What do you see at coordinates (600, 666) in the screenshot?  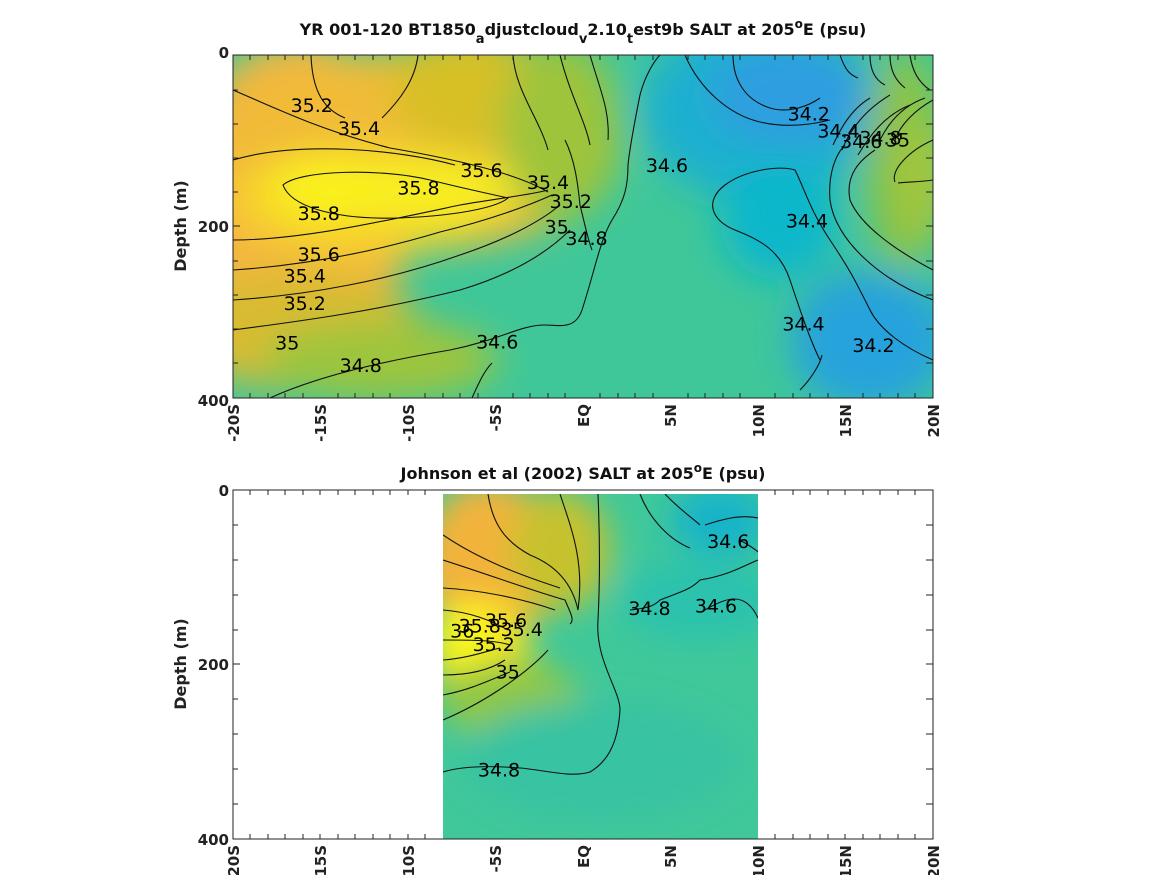 I see `salinity-field` at bounding box center [600, 666].